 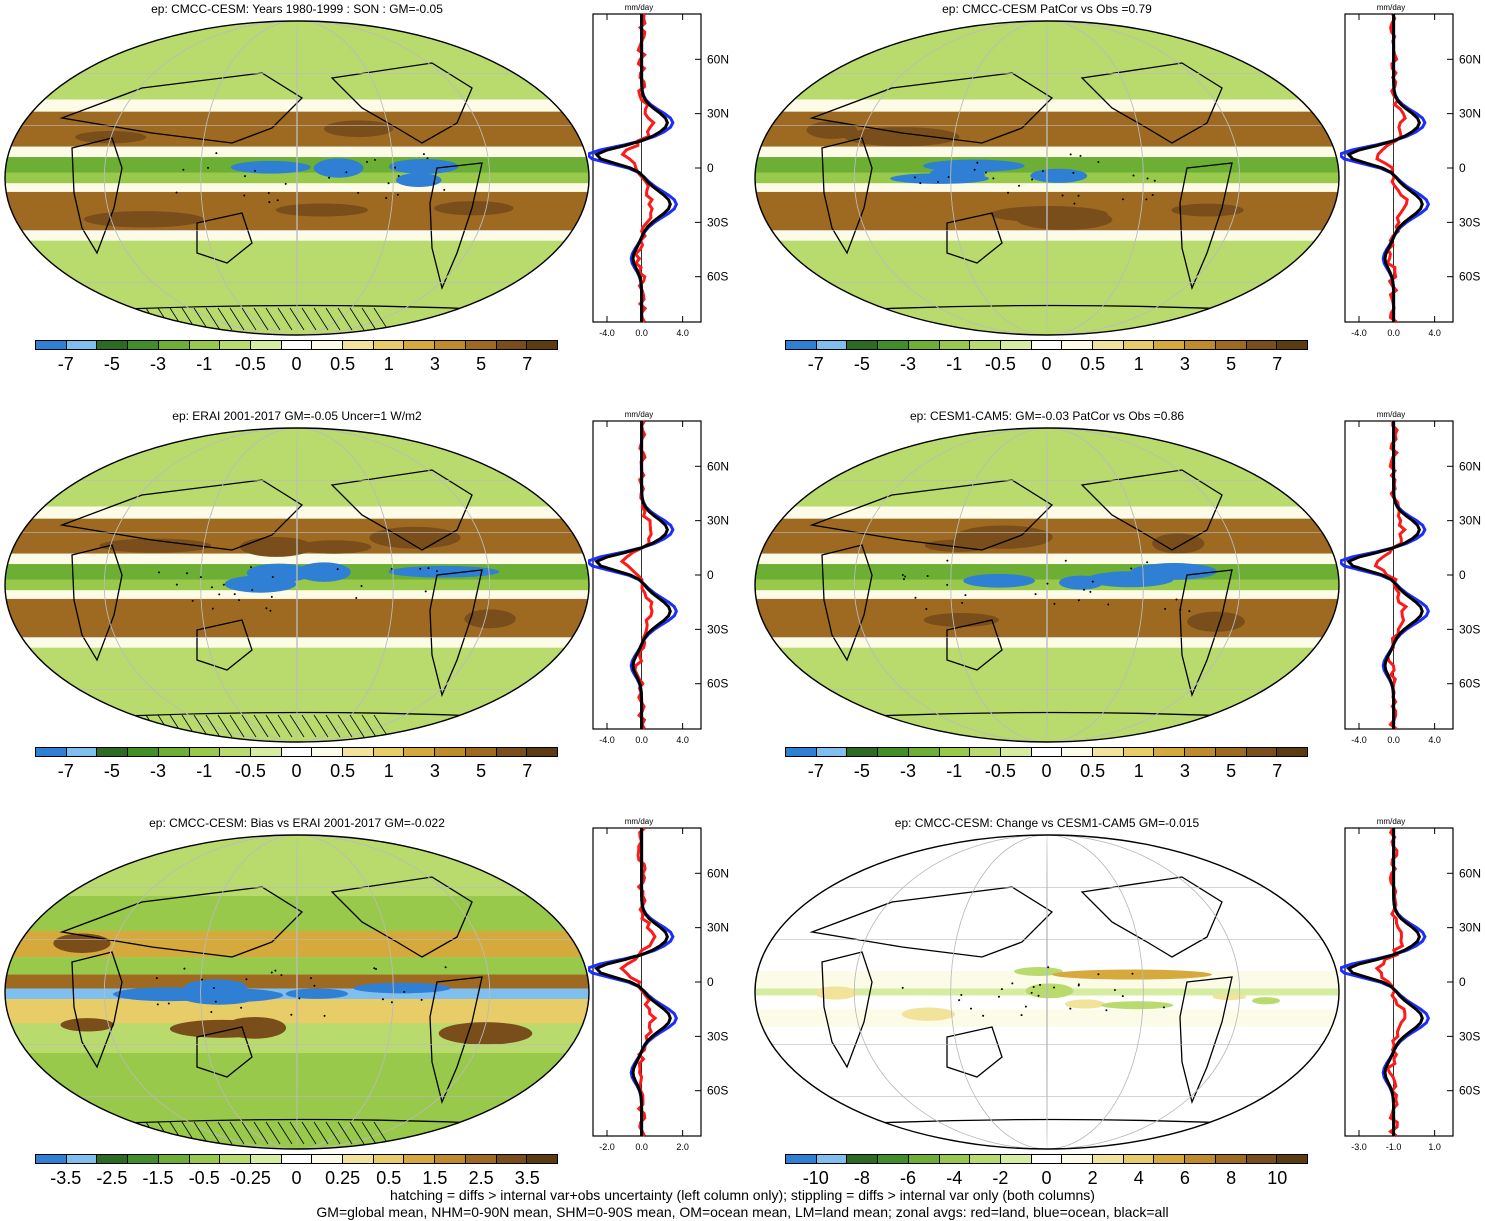 What do you see at coordinates (1359, 740) in the screenshot?
I see `profile-tick-label: -4.0` at bounding box center [1359, 740].